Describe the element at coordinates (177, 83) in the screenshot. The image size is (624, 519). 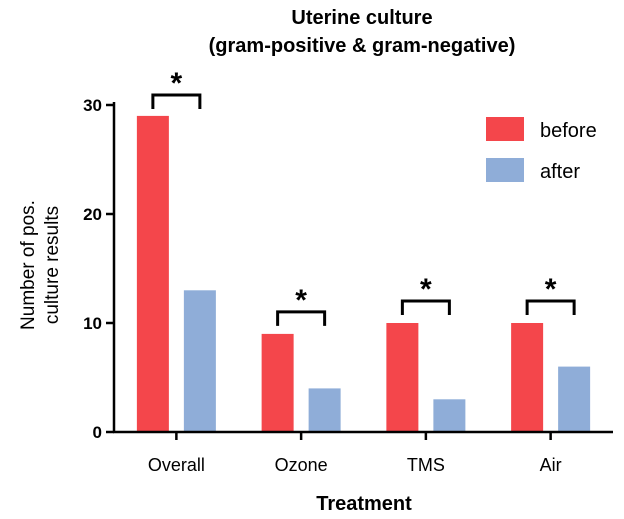
I see `significance-marker-overall: *` at that location.